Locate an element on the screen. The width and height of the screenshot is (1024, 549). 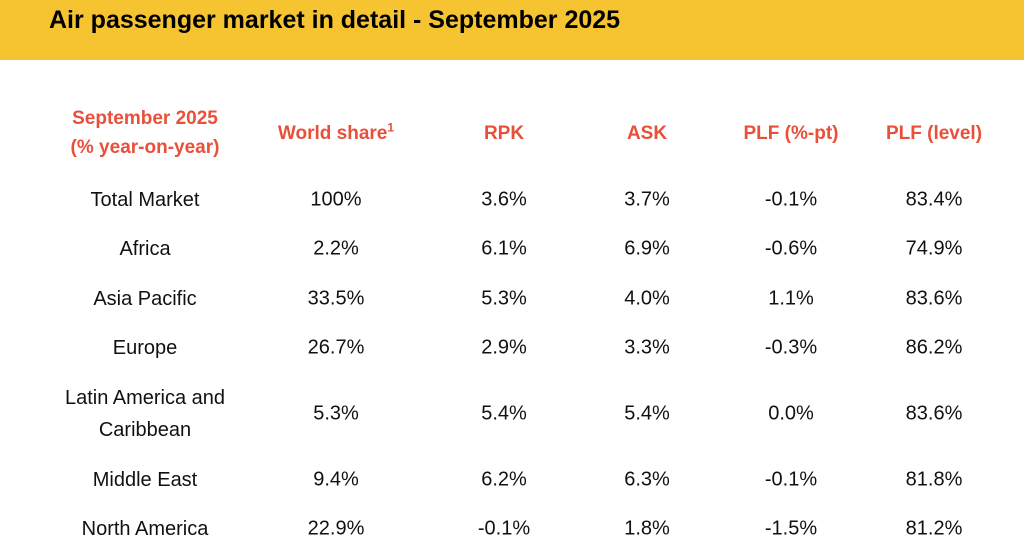
header-period-line1: September 2025 is located at coordinates (145, 118).